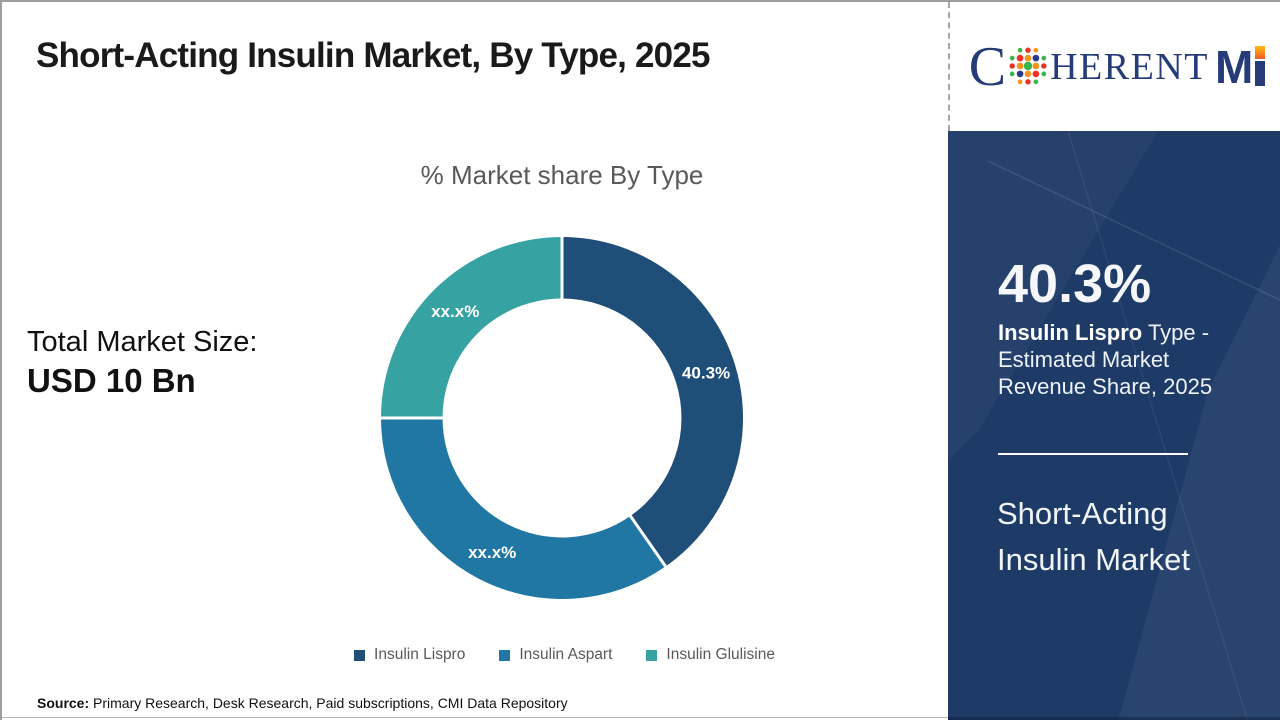 The height and width of the screenshot is (720, 1280). Describe the element at coordinates (1075, 284) in the screenshot. I see `panel-stat-value: 40.3%` at that location.